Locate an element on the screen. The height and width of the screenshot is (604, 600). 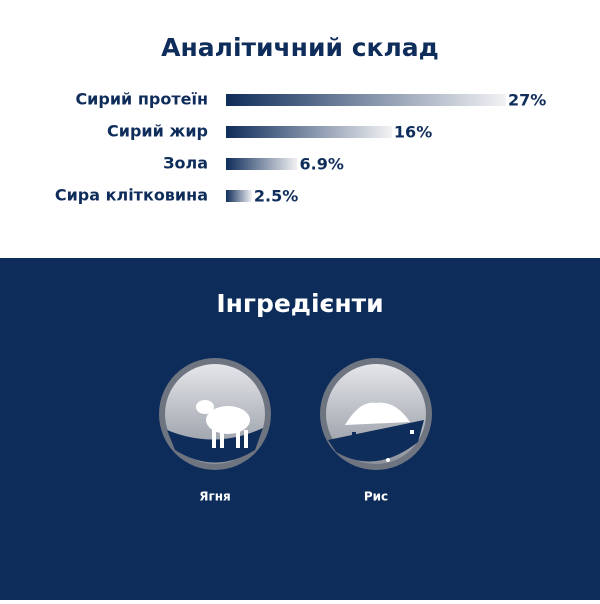
chart-title: Аналітичний склад is located at coordinates (300, 47).